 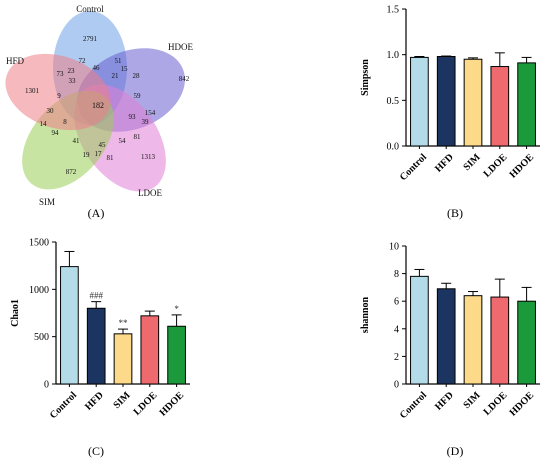 I want to click on venn-unique-count: 1313, so click(x=148, y=157).